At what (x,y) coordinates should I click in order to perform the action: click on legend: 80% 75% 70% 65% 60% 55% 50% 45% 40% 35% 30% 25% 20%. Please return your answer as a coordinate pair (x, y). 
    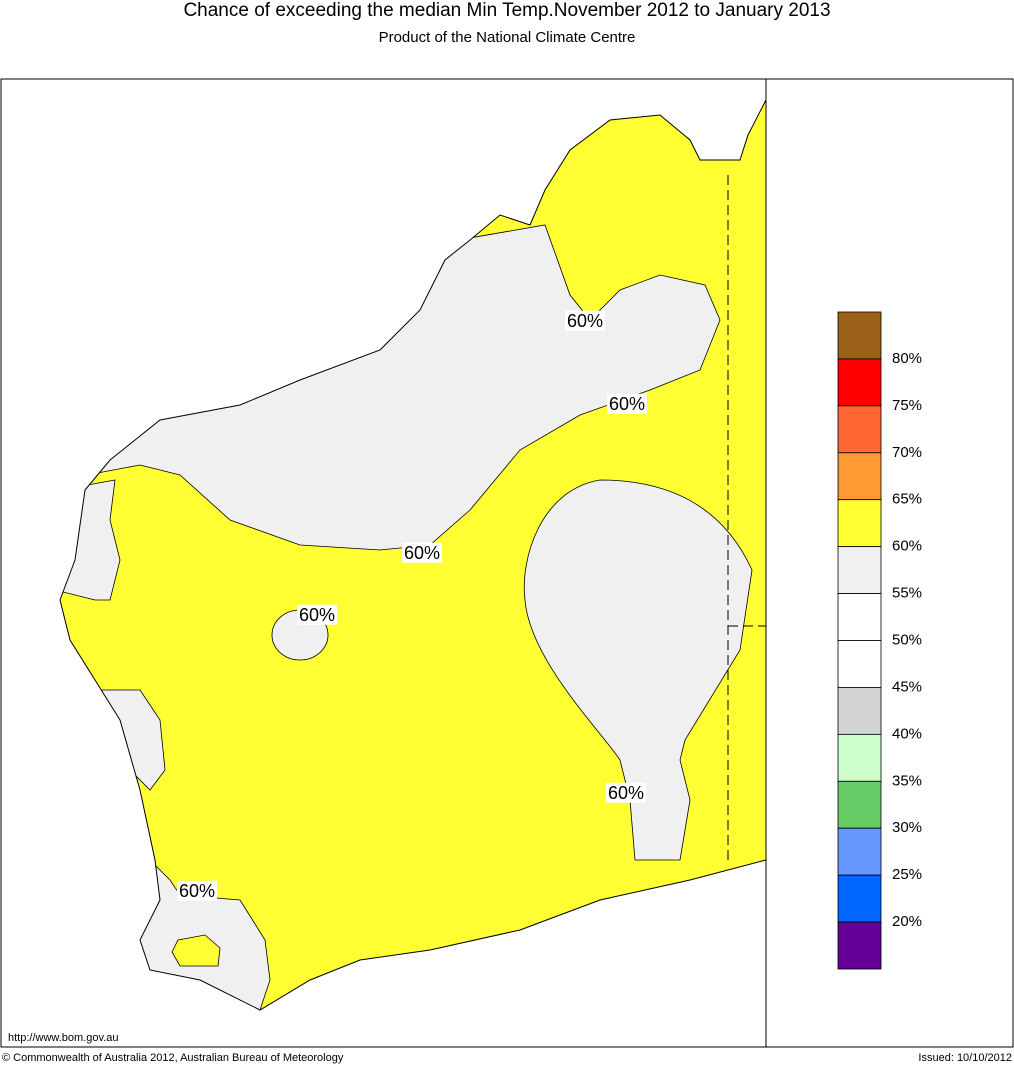
    Looking at the image, I should click on (879, 640).